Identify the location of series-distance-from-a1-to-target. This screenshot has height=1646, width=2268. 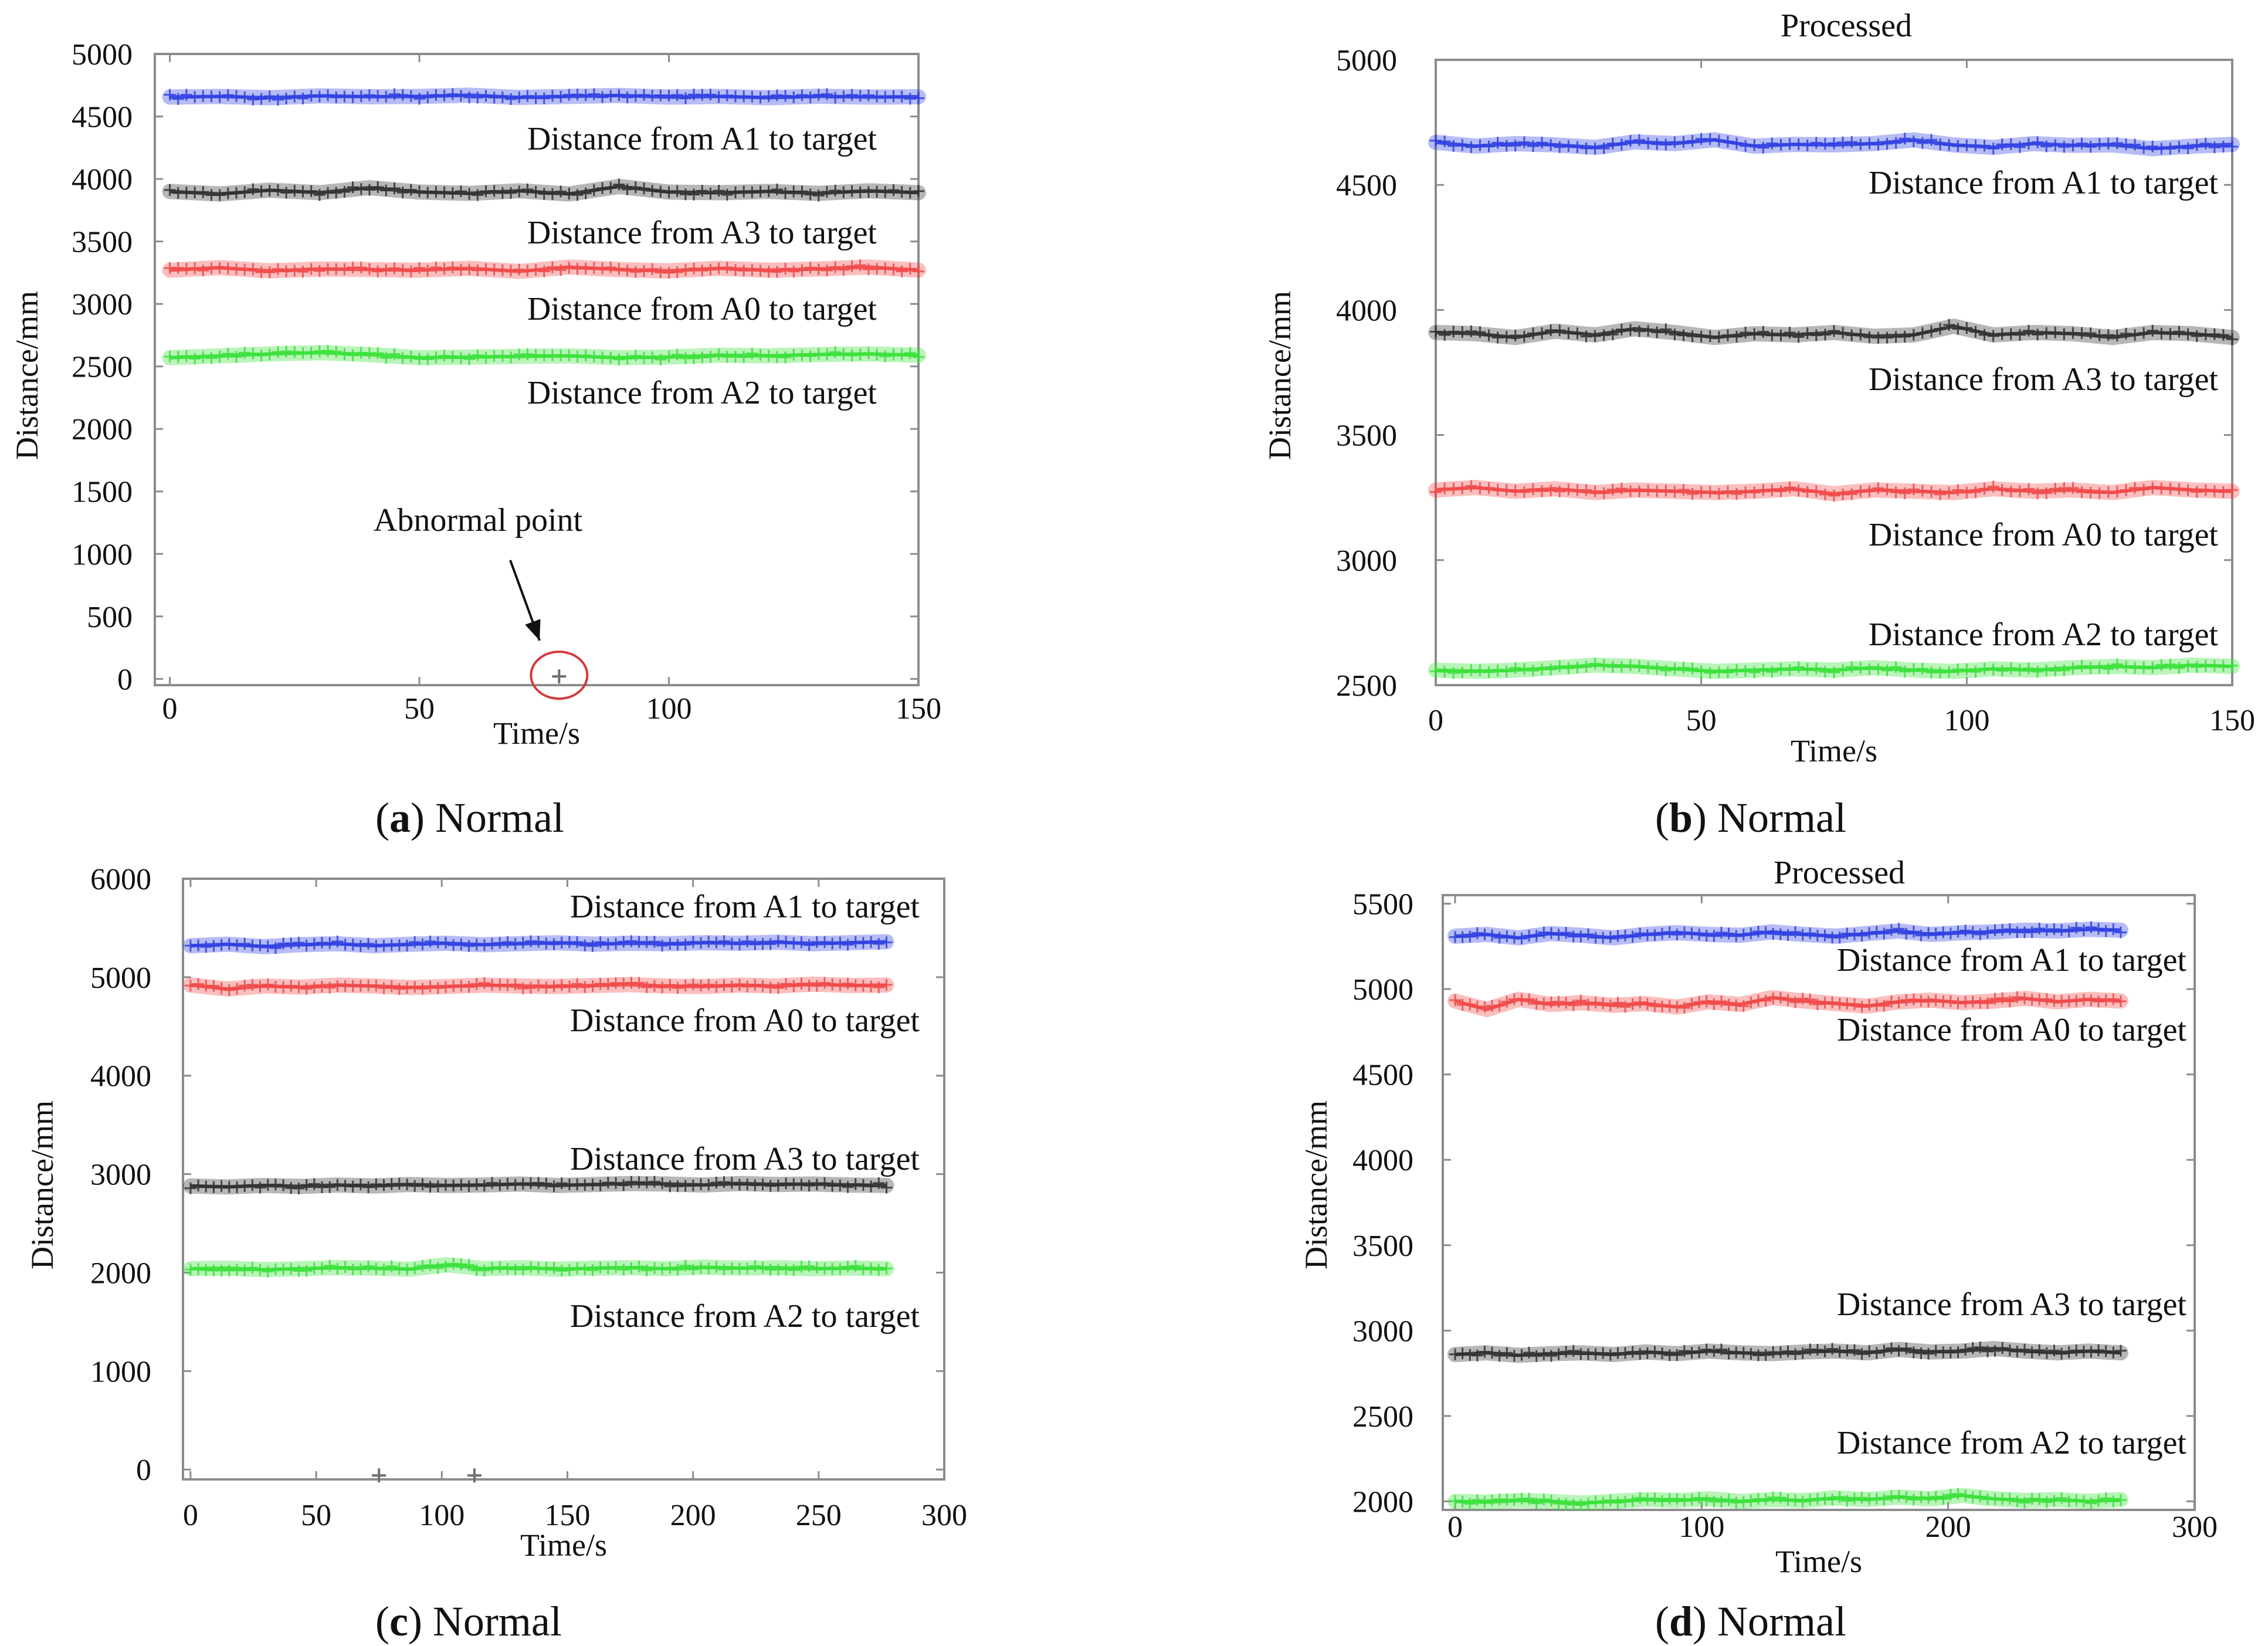
(544, 96).